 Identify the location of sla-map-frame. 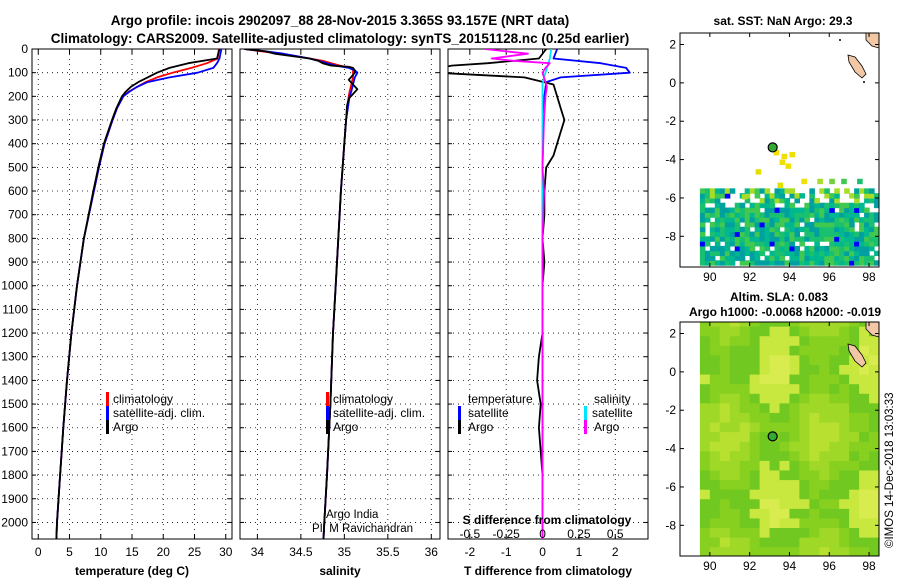
(779, 439).